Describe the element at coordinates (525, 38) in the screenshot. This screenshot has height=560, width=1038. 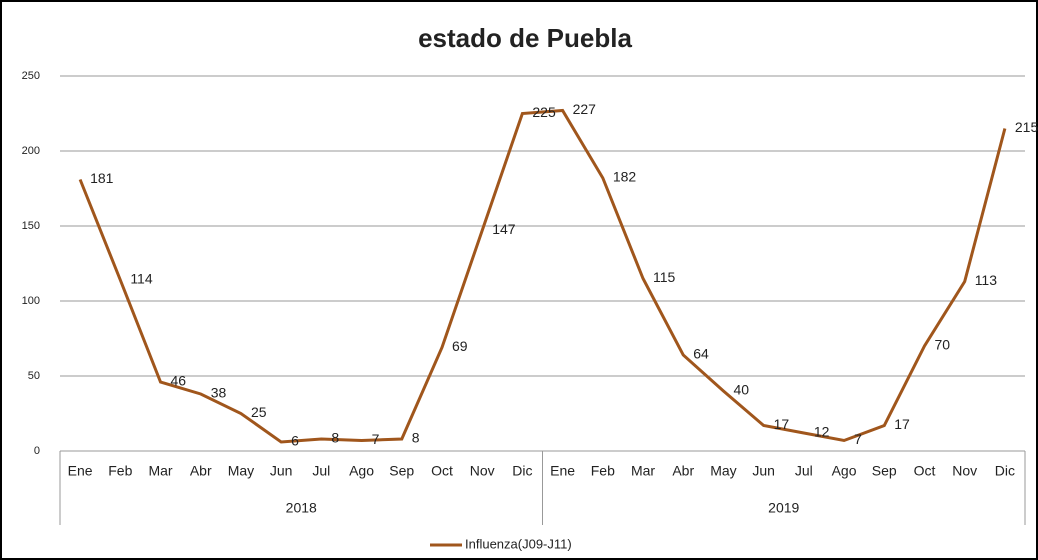
I see `chart-title: estado de Puebla` at that location.